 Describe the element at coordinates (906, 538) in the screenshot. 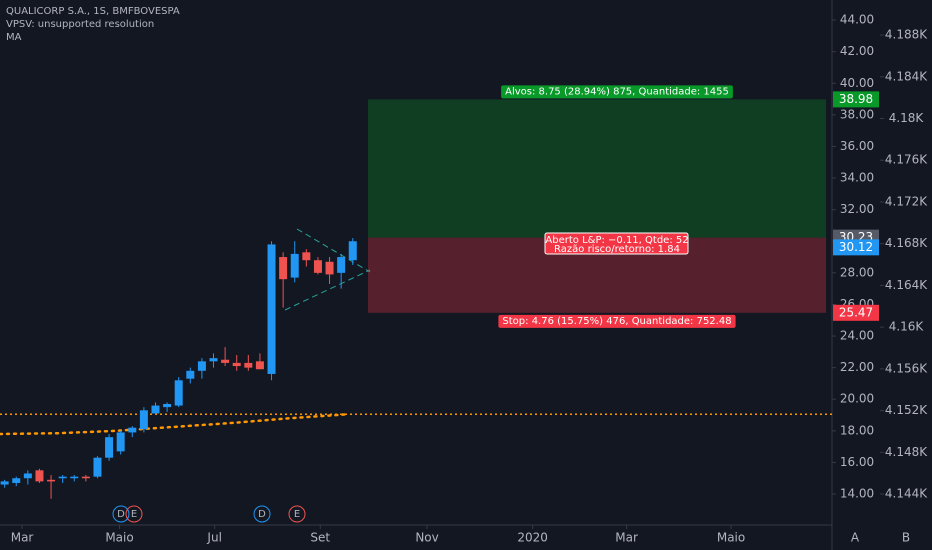

I see `scale-button: B` at that location.